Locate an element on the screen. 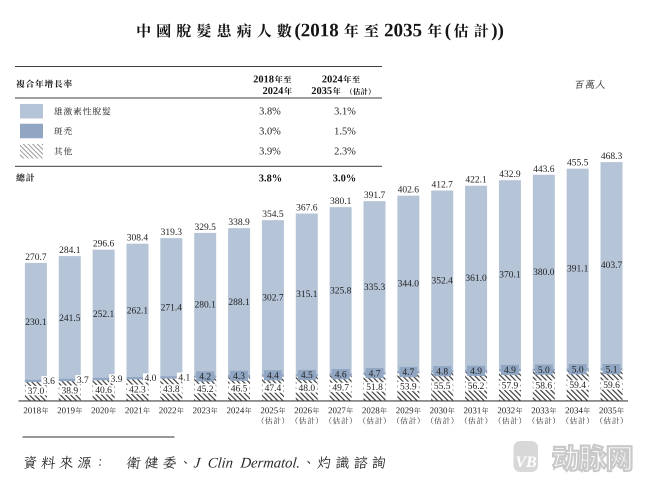 This screenshot has height=481, width=650. svg-text: 4.6 is located at coordinates (341, 375).